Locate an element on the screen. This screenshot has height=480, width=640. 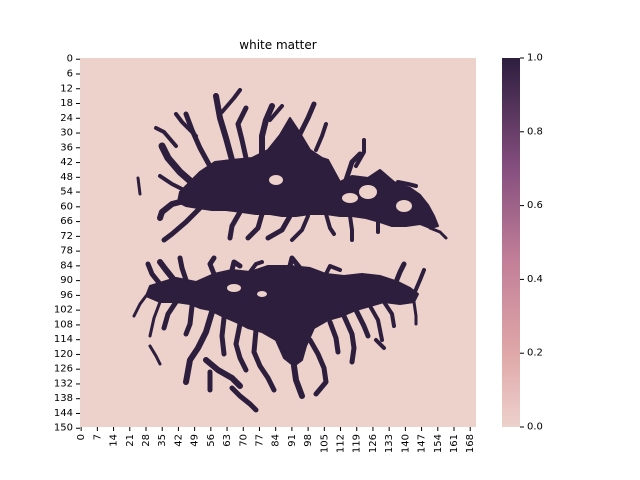
x-tick-label: 70 is located at coordinates (243, 440).